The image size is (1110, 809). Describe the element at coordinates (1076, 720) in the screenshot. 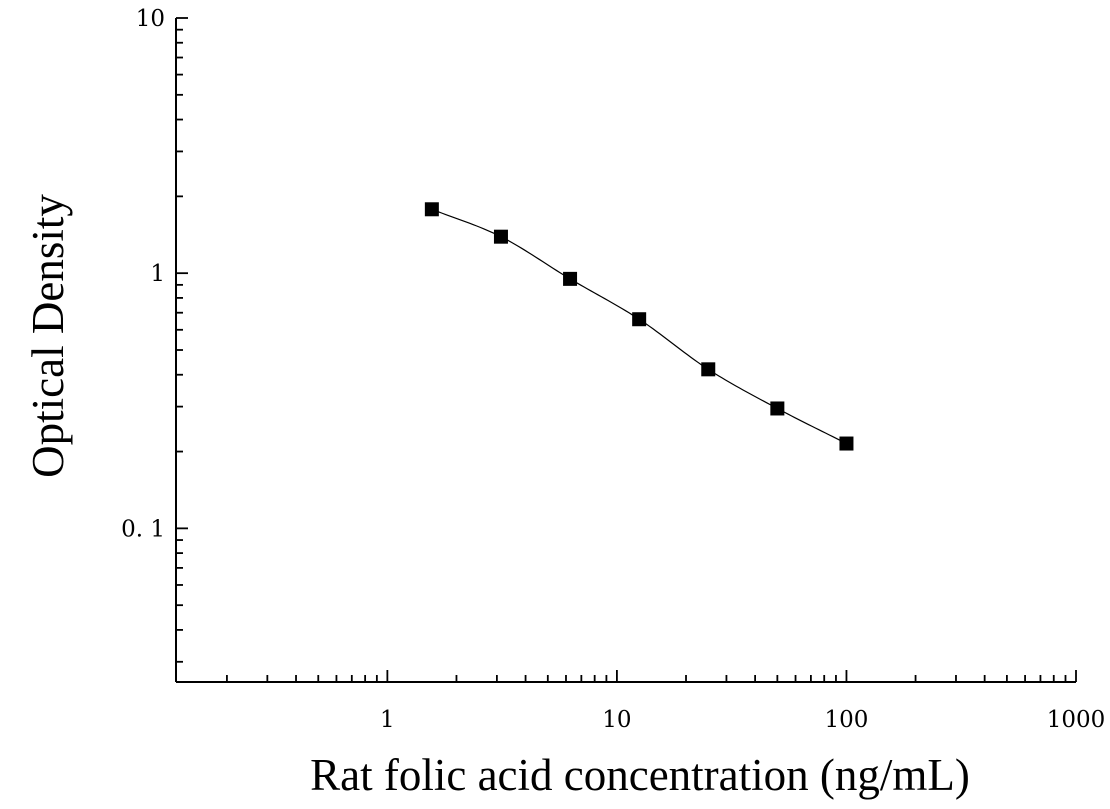

I see `x-tick-label: 1000` at that location.